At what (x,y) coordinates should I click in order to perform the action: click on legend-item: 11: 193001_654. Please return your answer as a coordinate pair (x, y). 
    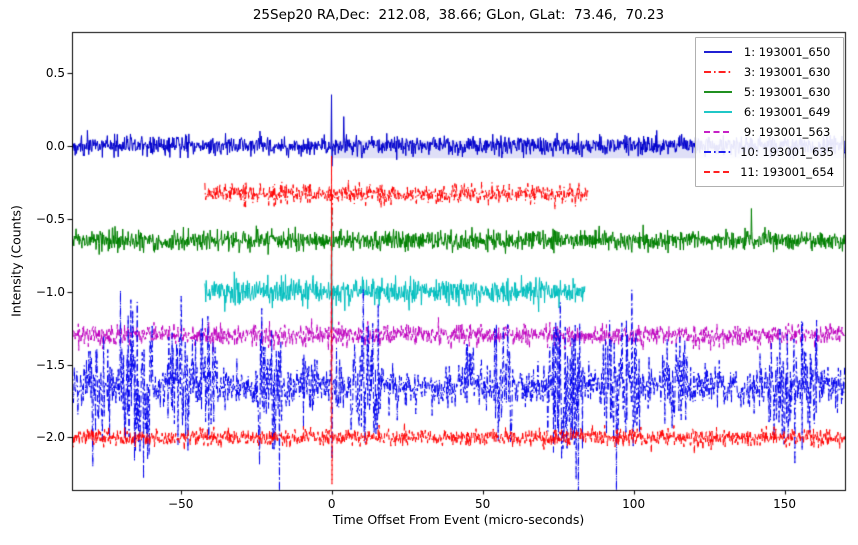
    Looking at the image, I should click on (768, 172).